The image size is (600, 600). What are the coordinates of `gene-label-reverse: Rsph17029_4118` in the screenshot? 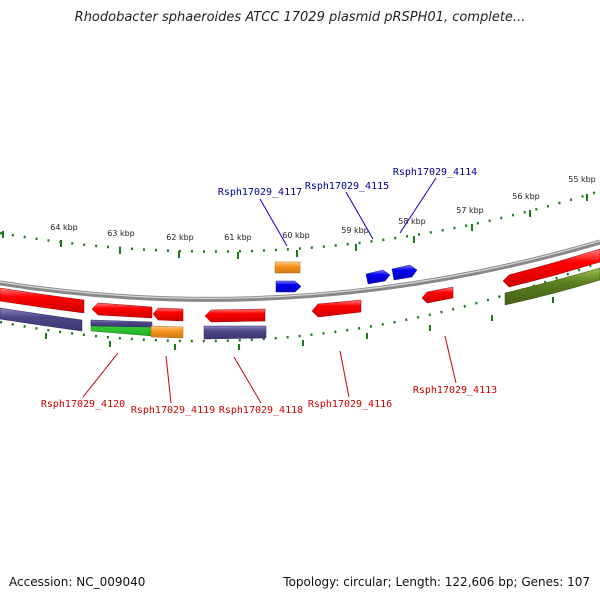 It's located at (261, 410).